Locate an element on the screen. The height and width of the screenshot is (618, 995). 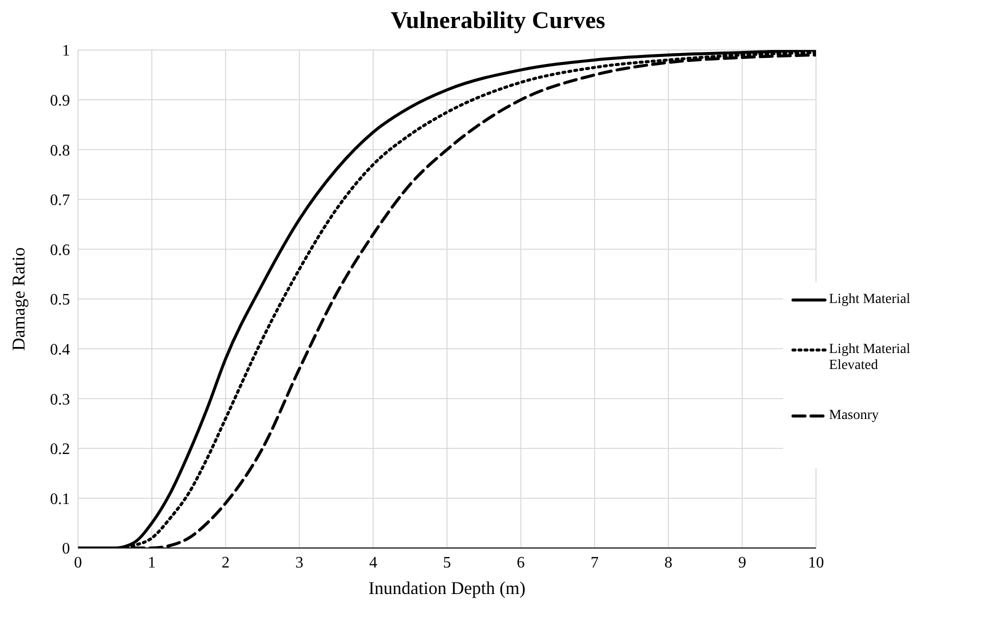
x-tick-label: 2 is located at coordinates (226, 563).